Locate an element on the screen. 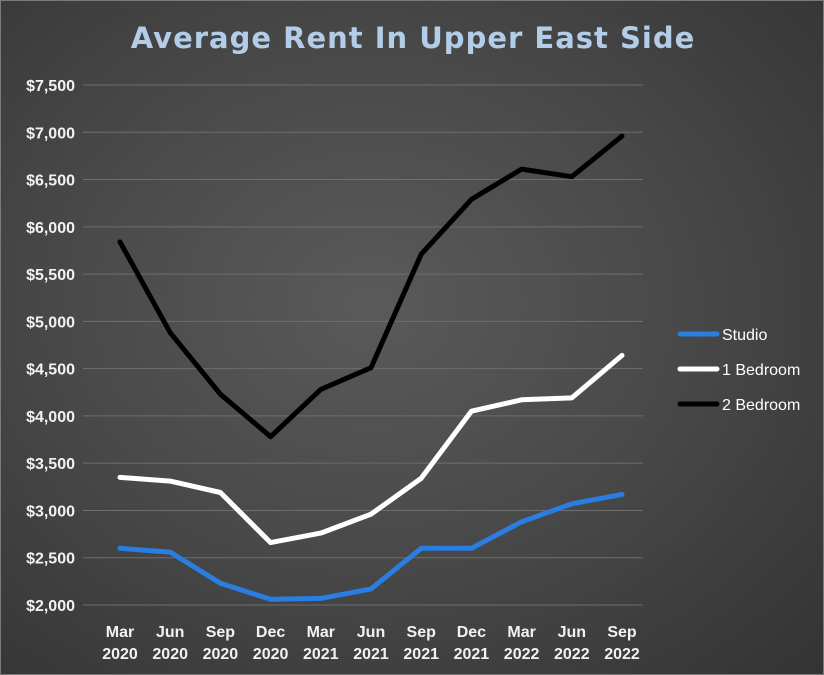 The image size is (824, 675). x-tick-label: Mar 2020 is located at coordinates (120, 643).